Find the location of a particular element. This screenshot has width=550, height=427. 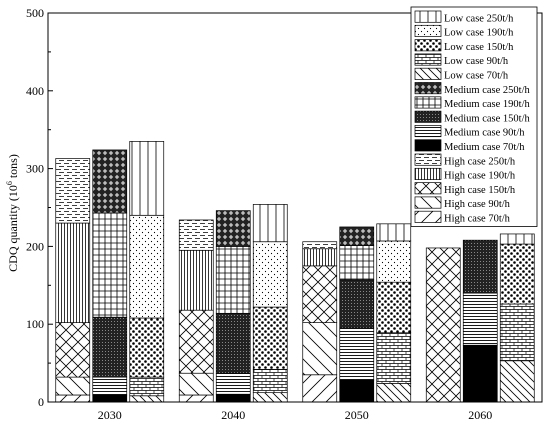

bar-segment-medium-8-2030 is located at coordinates (110, 265).